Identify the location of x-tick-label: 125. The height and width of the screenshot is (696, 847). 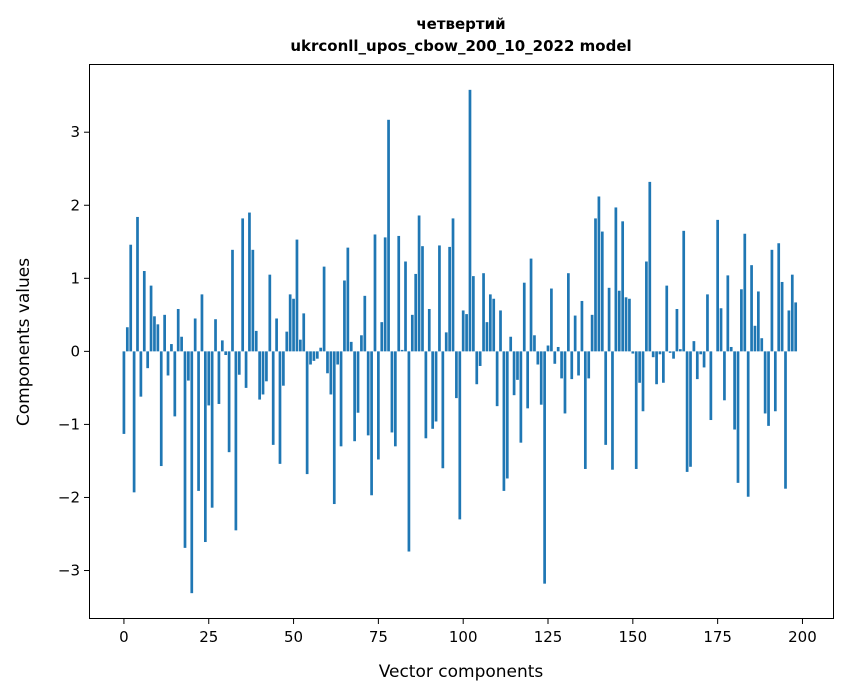
(548, 637).